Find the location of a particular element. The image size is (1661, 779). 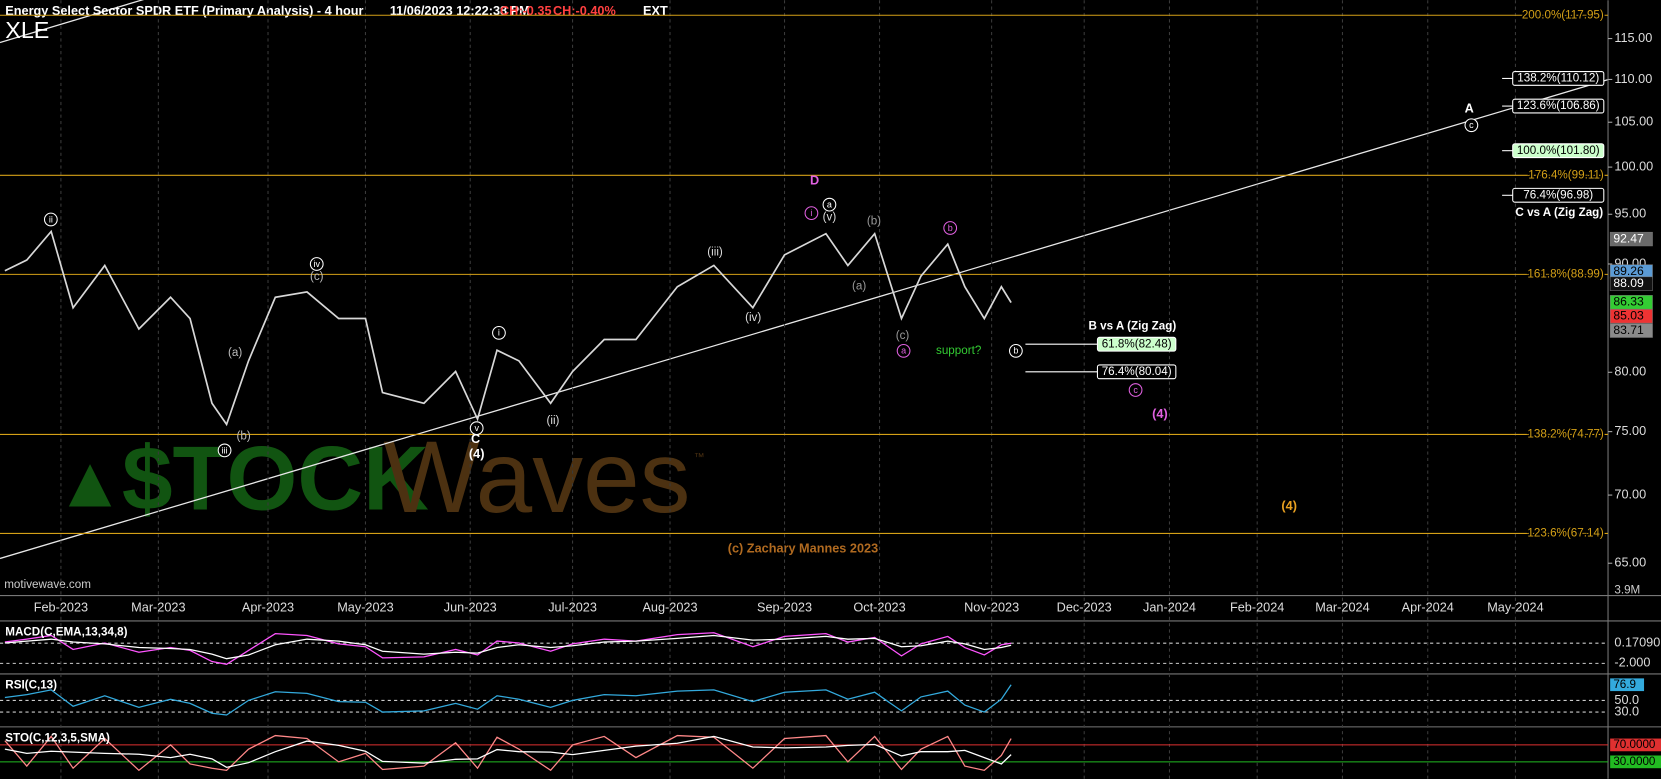

target-label: 138.2%(110.12) is located at coordinates (1558, 78).